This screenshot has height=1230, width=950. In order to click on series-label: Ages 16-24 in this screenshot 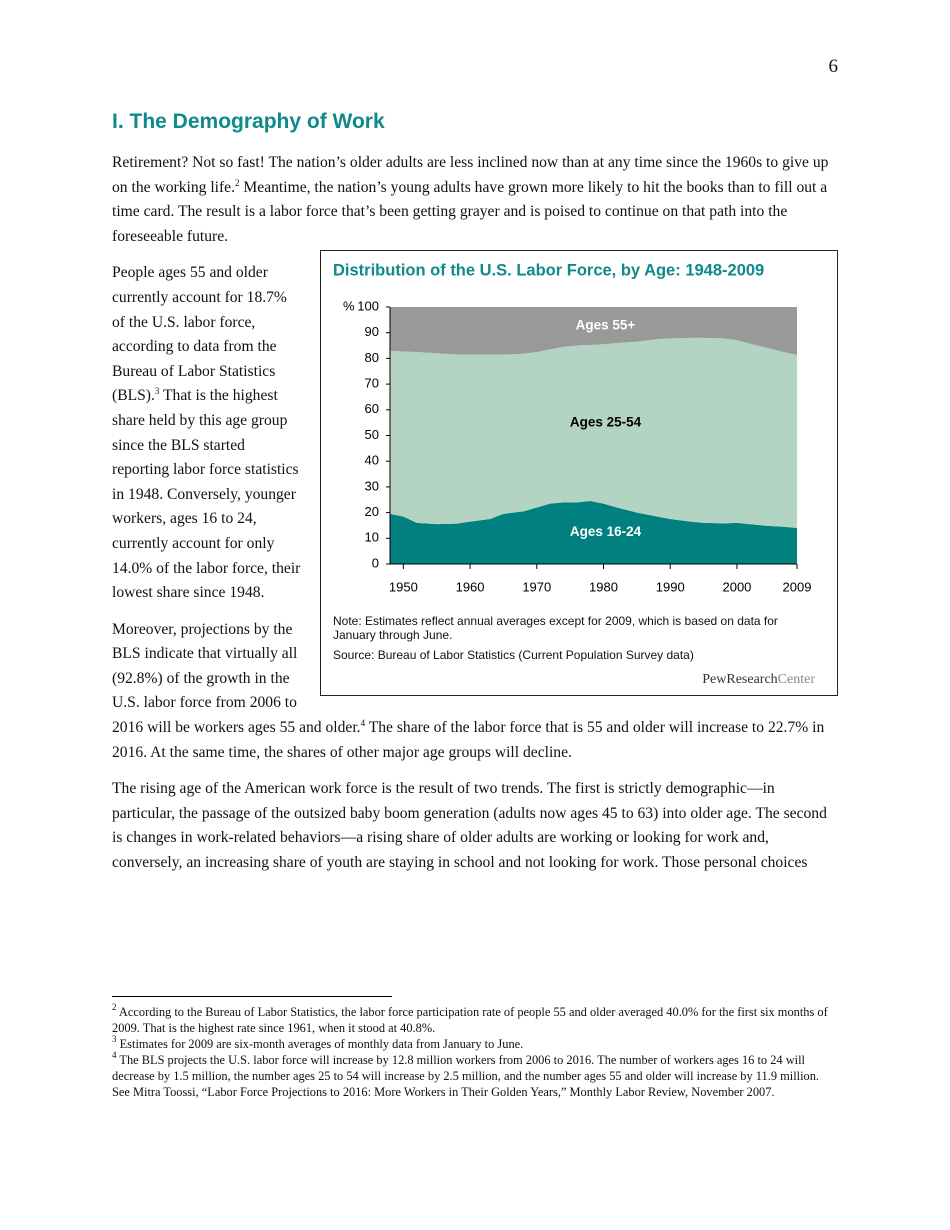, I will do `click(606, 531)`.